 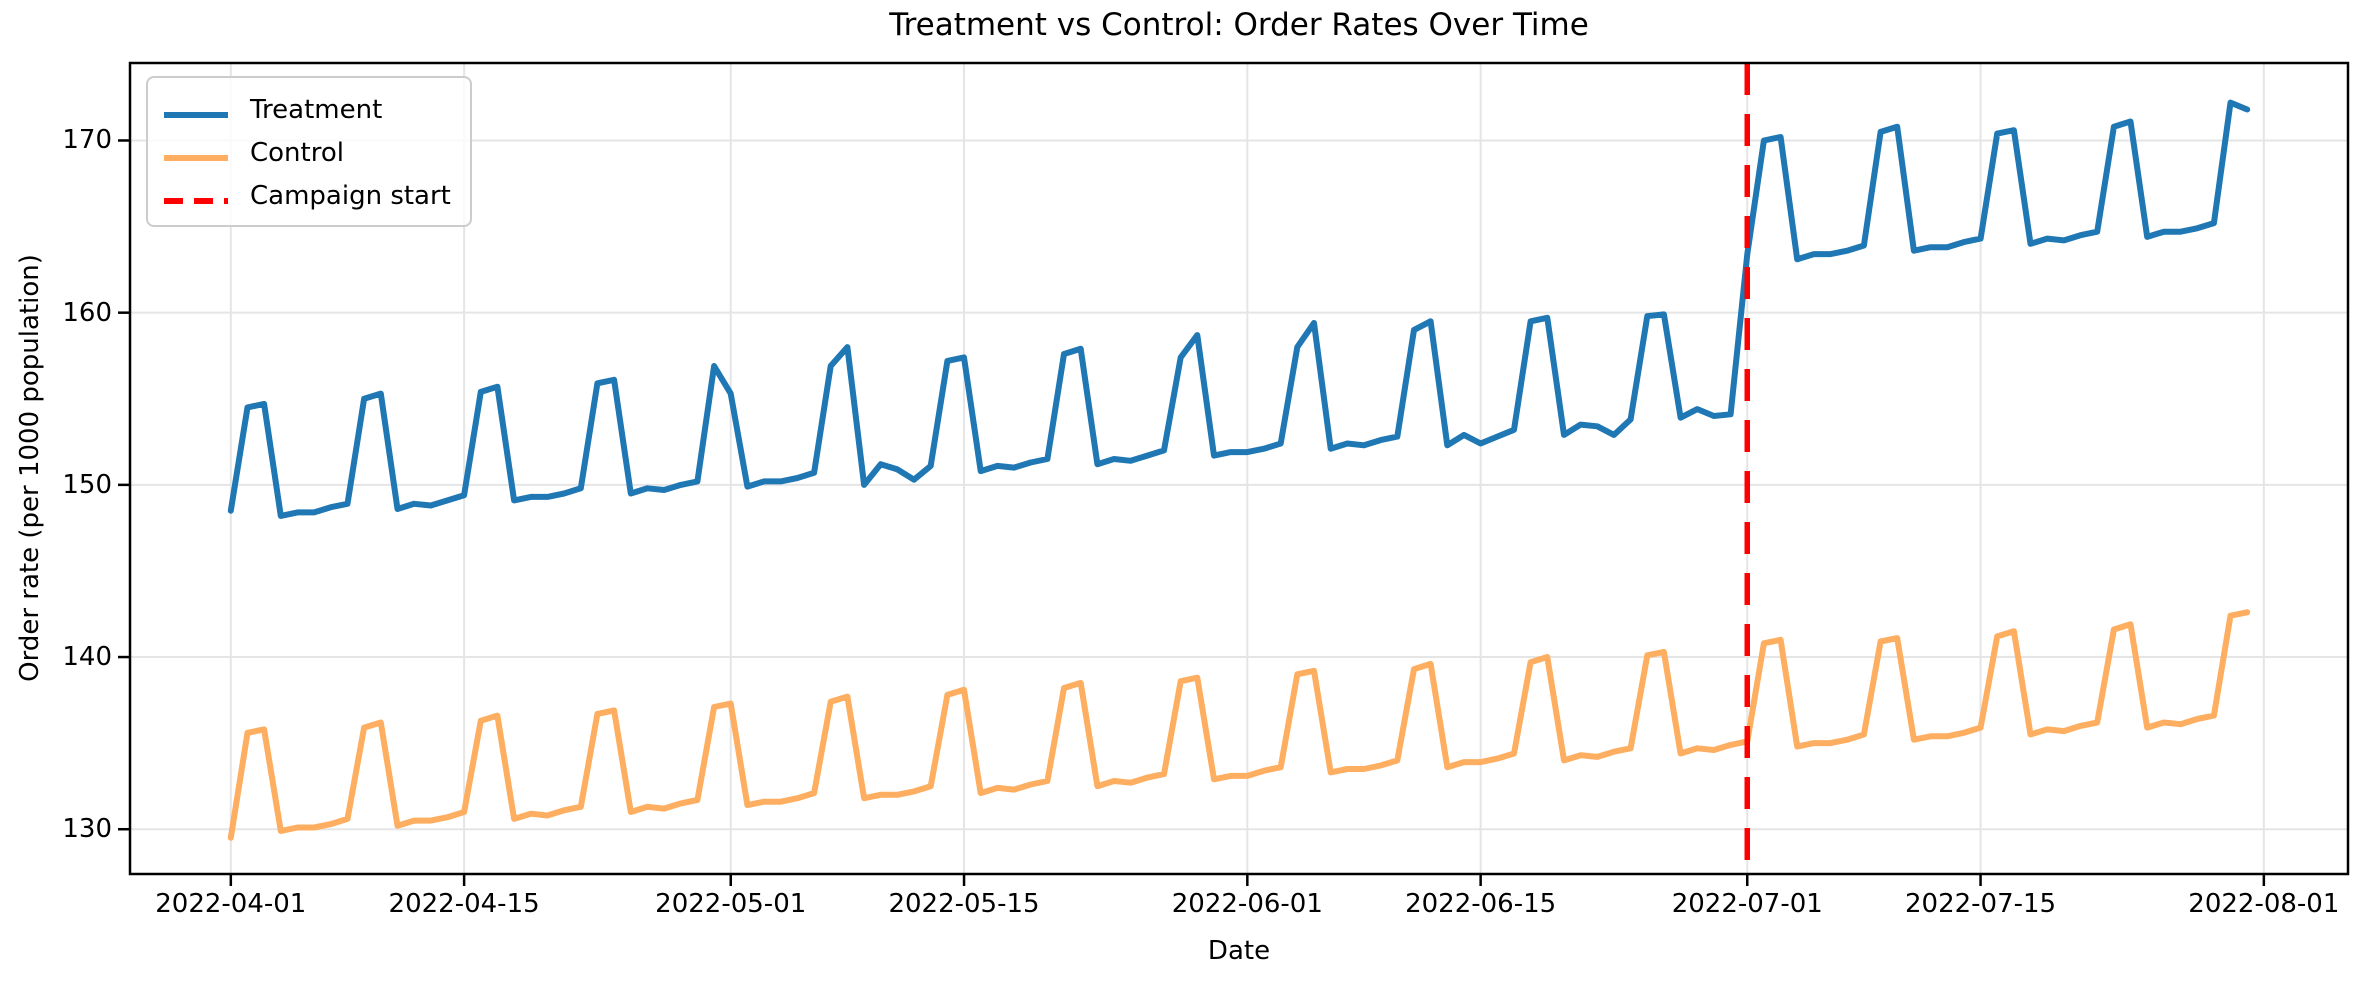 What do you see at coordinates (87, 484) in the screenshot?
I see `y-tick-label: 150` at bounding box center [87, 484].